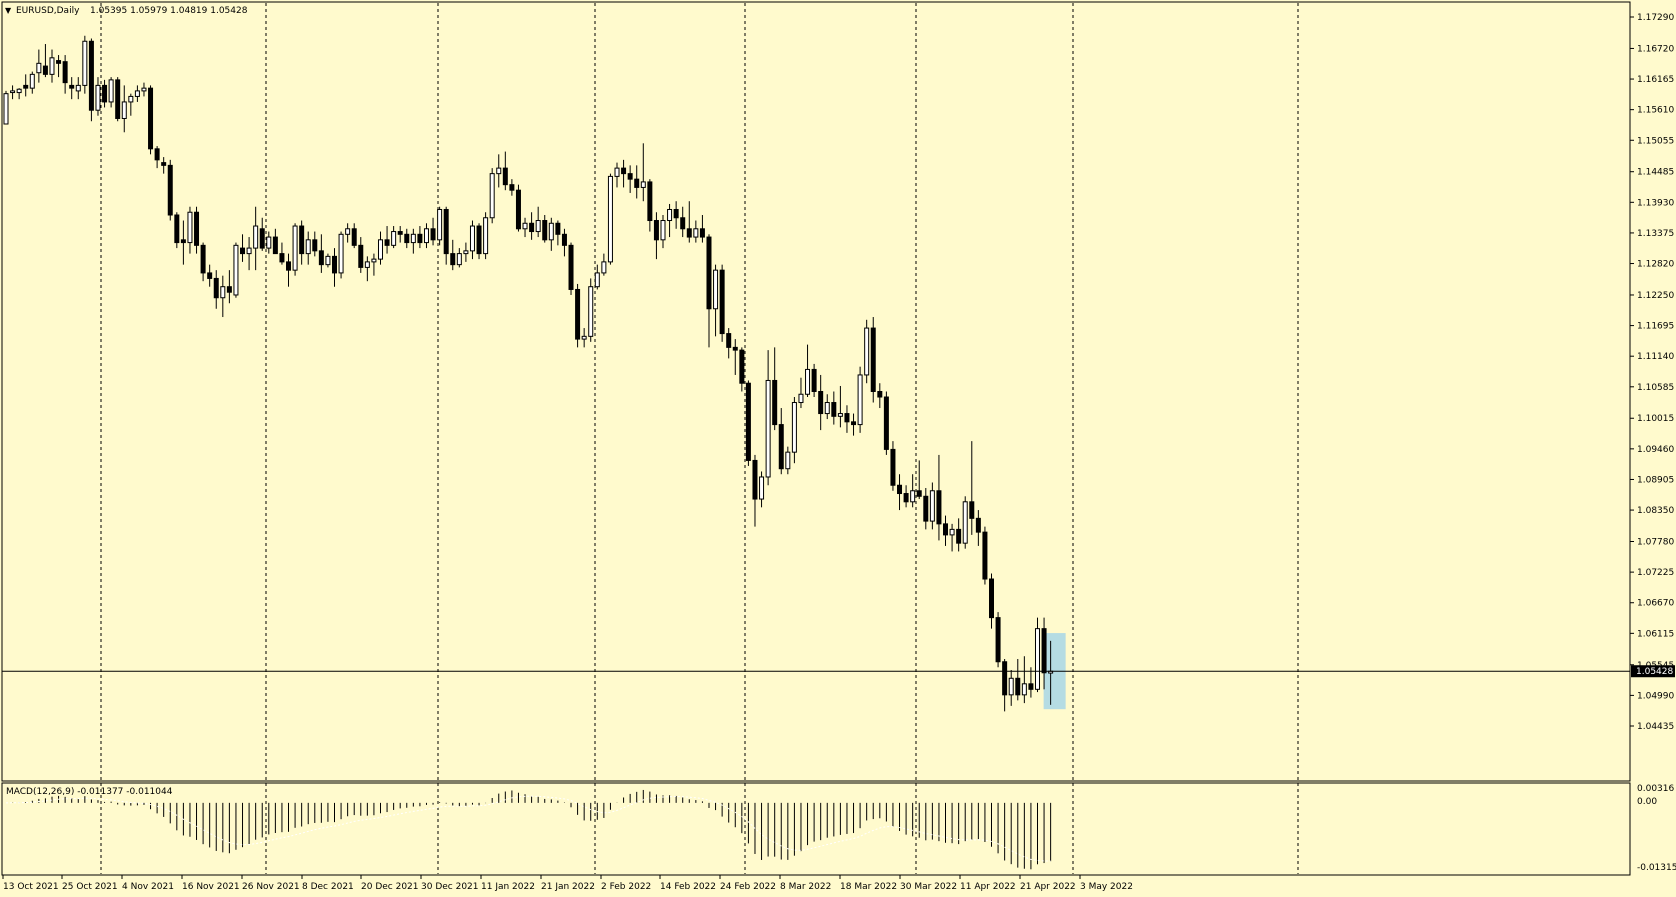  I want to click on date-tick-label: 8 Mar 2022, so click(805, 887).